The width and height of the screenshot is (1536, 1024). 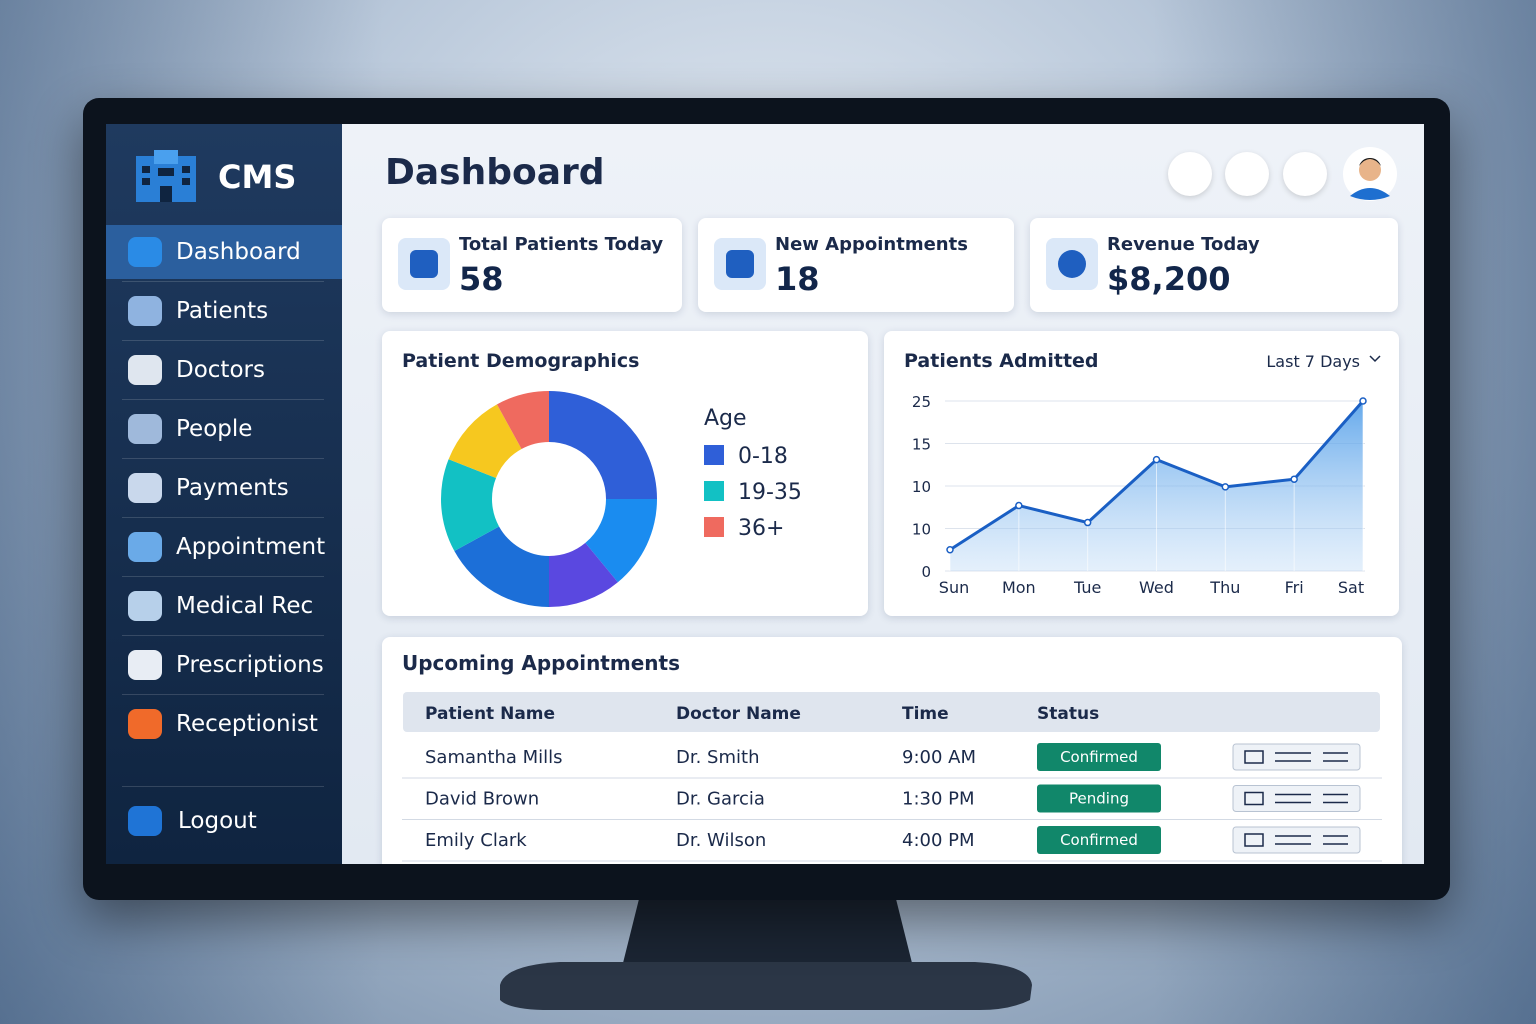 I want to click on y-tick-label: 10, so click(x=921, y=487).